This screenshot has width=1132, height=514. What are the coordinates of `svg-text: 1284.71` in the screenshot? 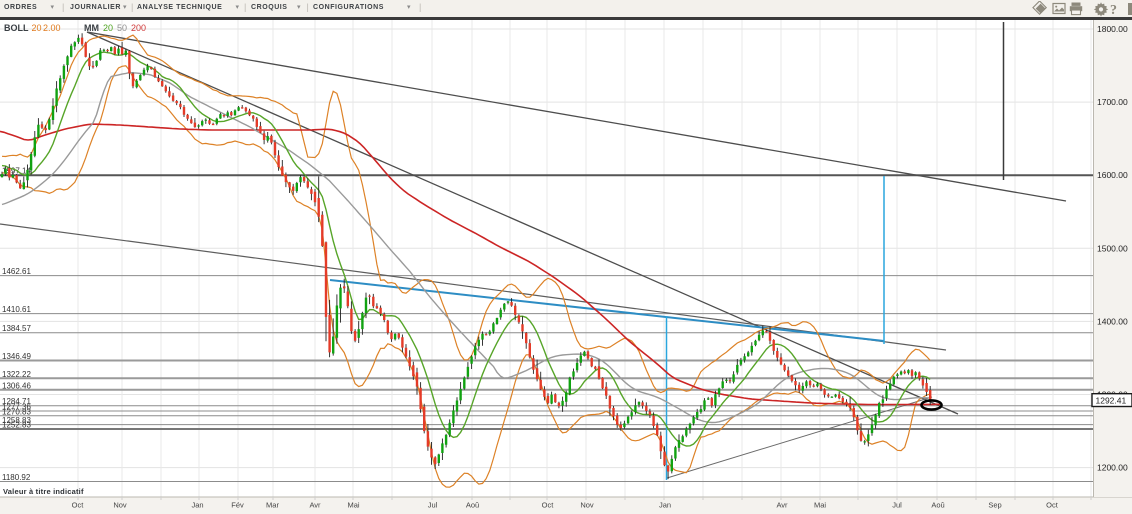 It's located at (16, 401).